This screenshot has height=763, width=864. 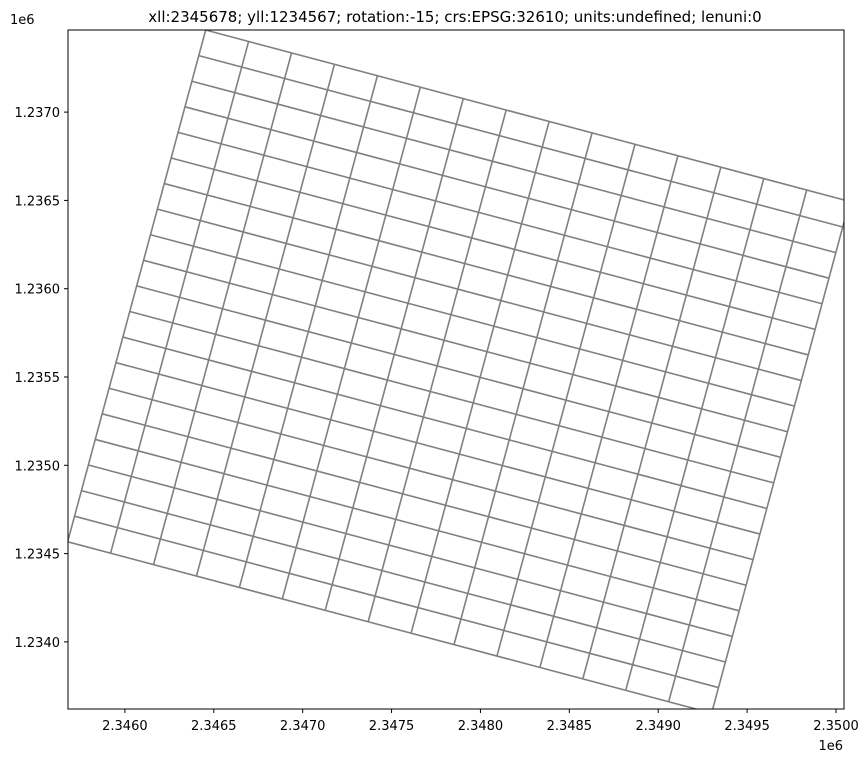 What do you see at coordinates (38, 643) in the screenshot?
I see `y-tick-label: 1.2340` at bounding box center [38, 643].